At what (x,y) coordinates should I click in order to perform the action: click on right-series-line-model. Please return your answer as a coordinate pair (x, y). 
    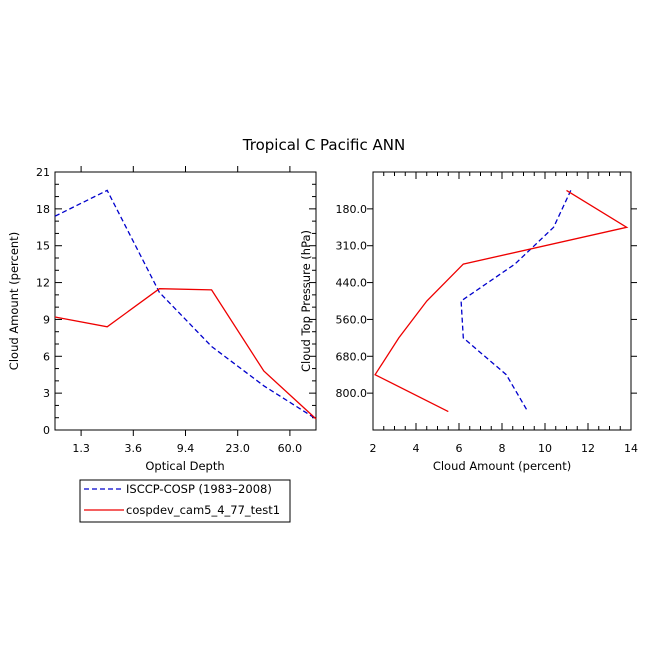
    Looking at the image, I should click on (501, 301).